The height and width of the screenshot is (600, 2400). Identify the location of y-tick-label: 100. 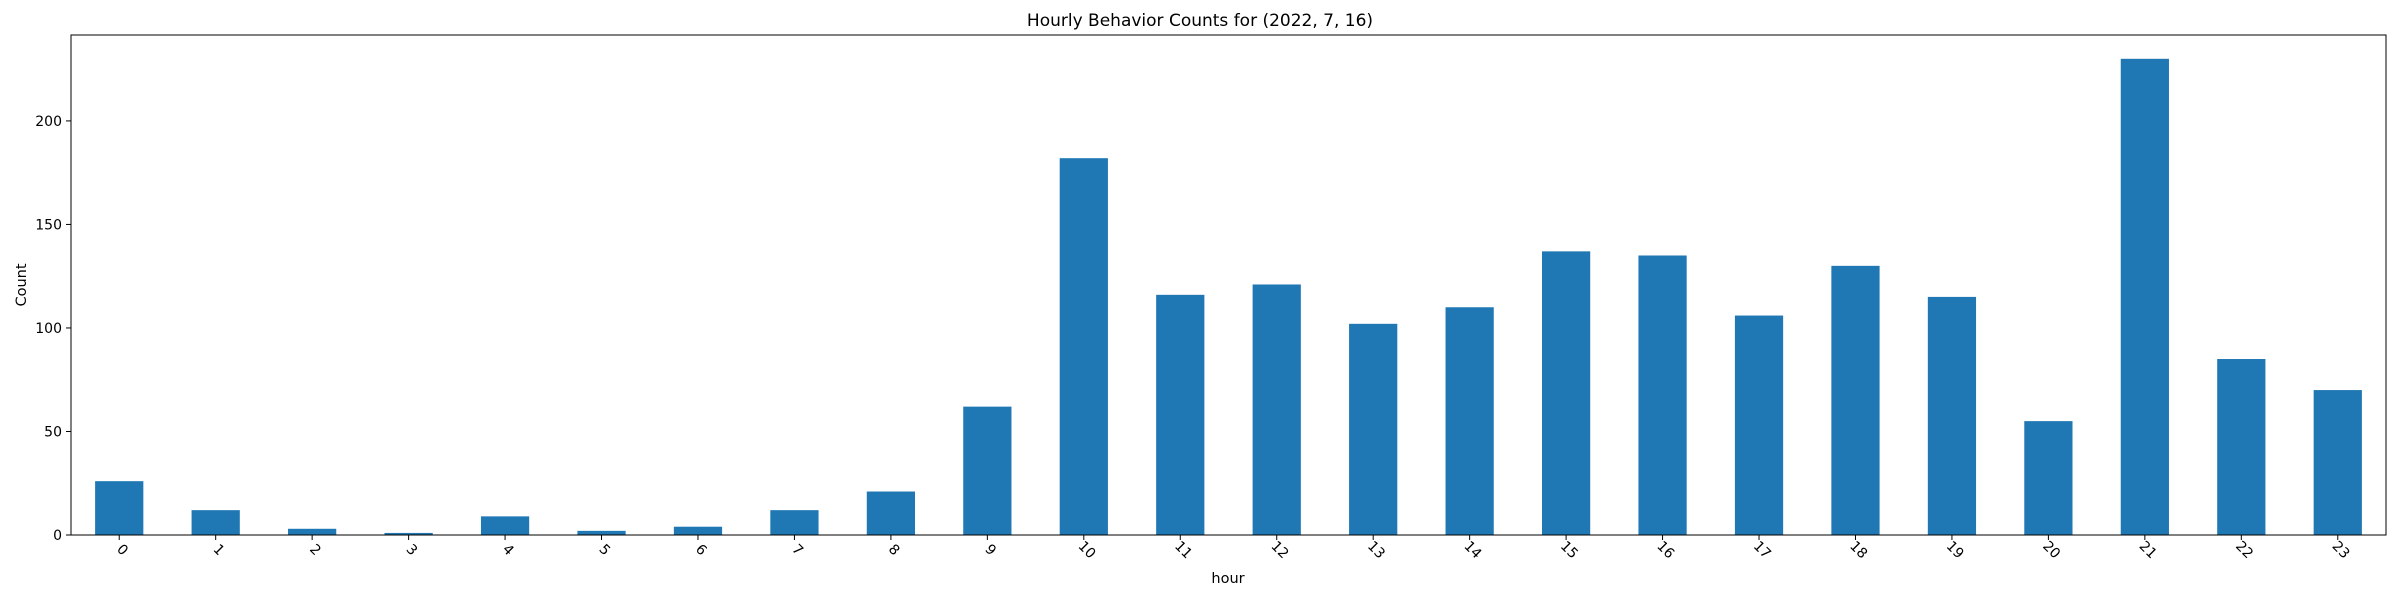
(48, 329).